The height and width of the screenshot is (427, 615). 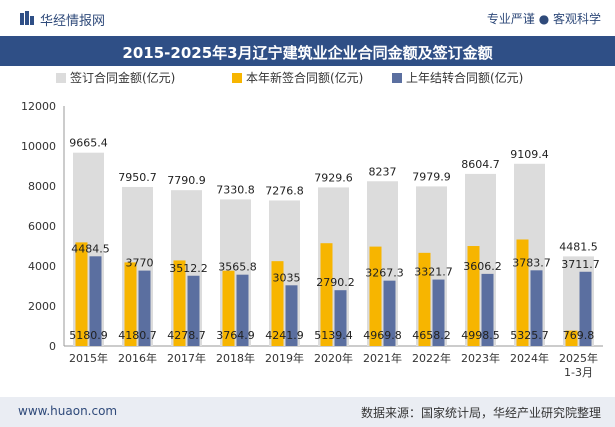 What do you see at coordinates (73, 21) in the screenshot?
I see `logo-text: 华经情报网` at bounding box center [73, 21].